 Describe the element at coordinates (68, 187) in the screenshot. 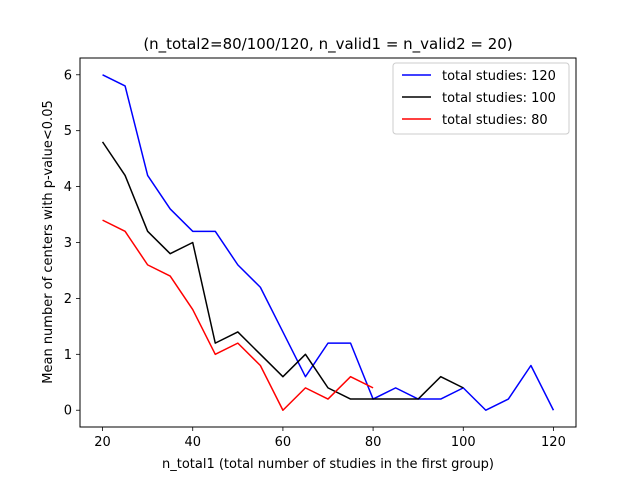

I see `y-tick-label: 4` at that location.